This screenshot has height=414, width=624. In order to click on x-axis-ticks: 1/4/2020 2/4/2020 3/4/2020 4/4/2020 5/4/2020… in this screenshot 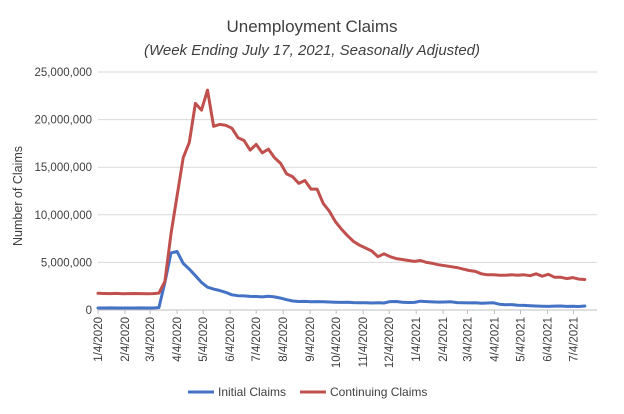, I will do `click(337, 339)`.